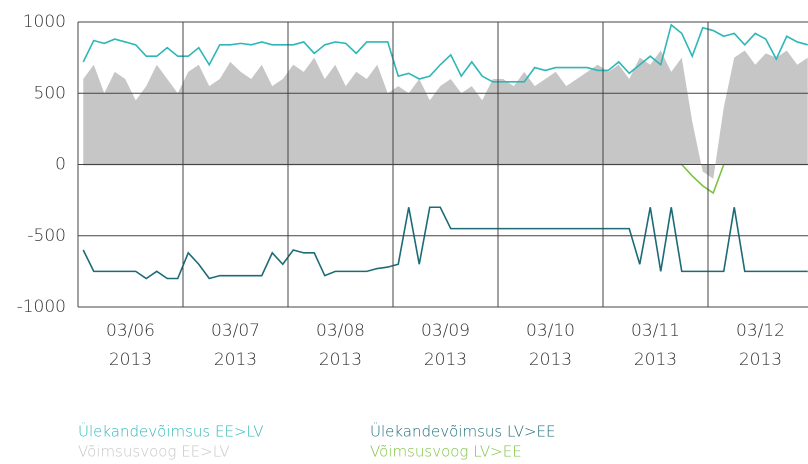 The height and width of the screenshot is (464, 808). I want to click on y-tick-label: 500, so click(50, 93).